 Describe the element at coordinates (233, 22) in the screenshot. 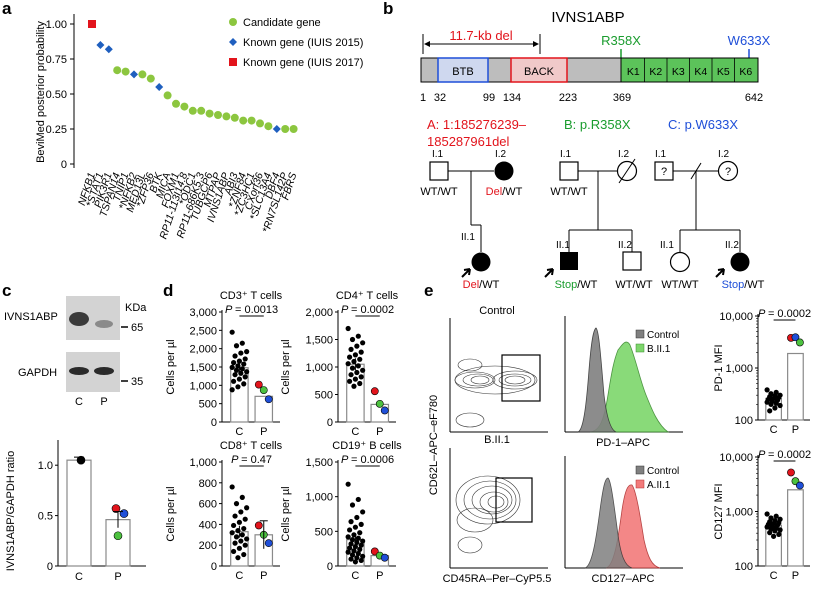

I see `legend-marker-candidate` at that location.